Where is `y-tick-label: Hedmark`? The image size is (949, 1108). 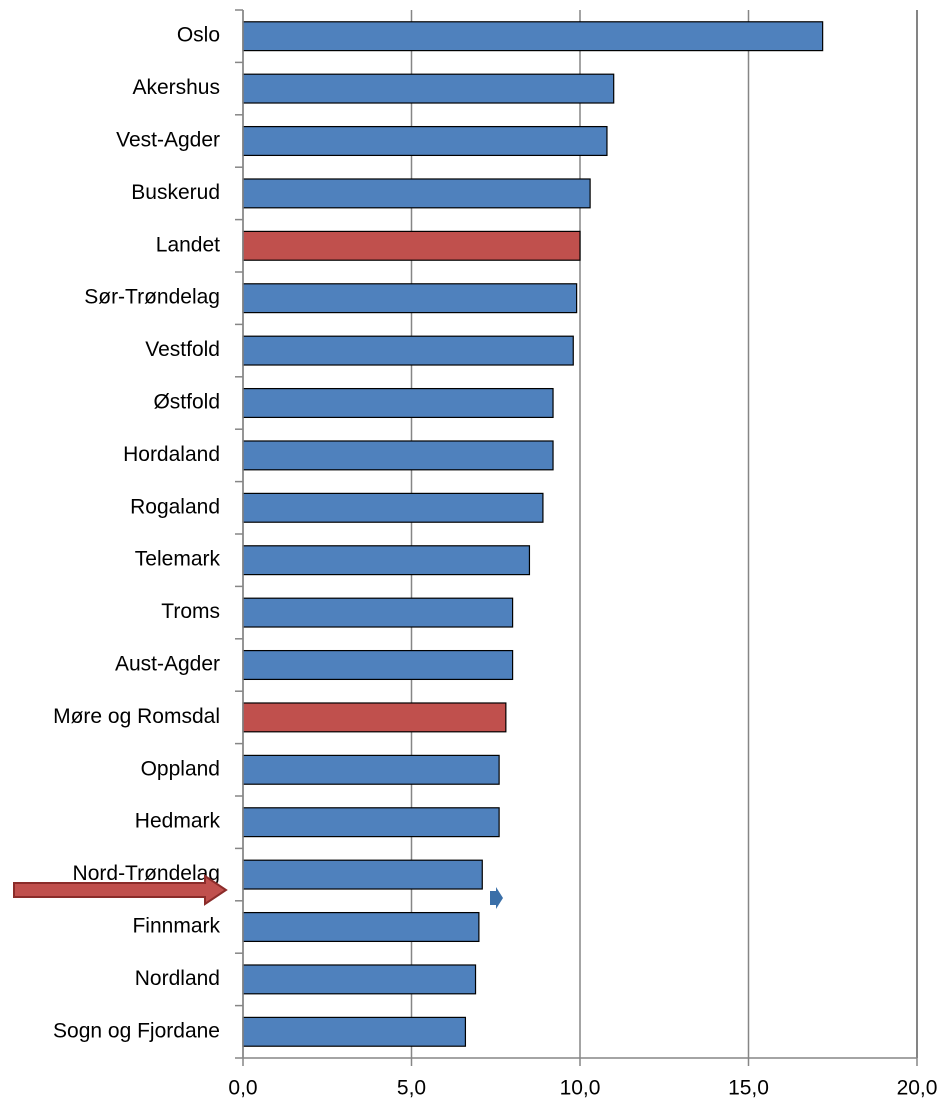 y-tick-label: Hedmark is located at coordinates (178, 821).